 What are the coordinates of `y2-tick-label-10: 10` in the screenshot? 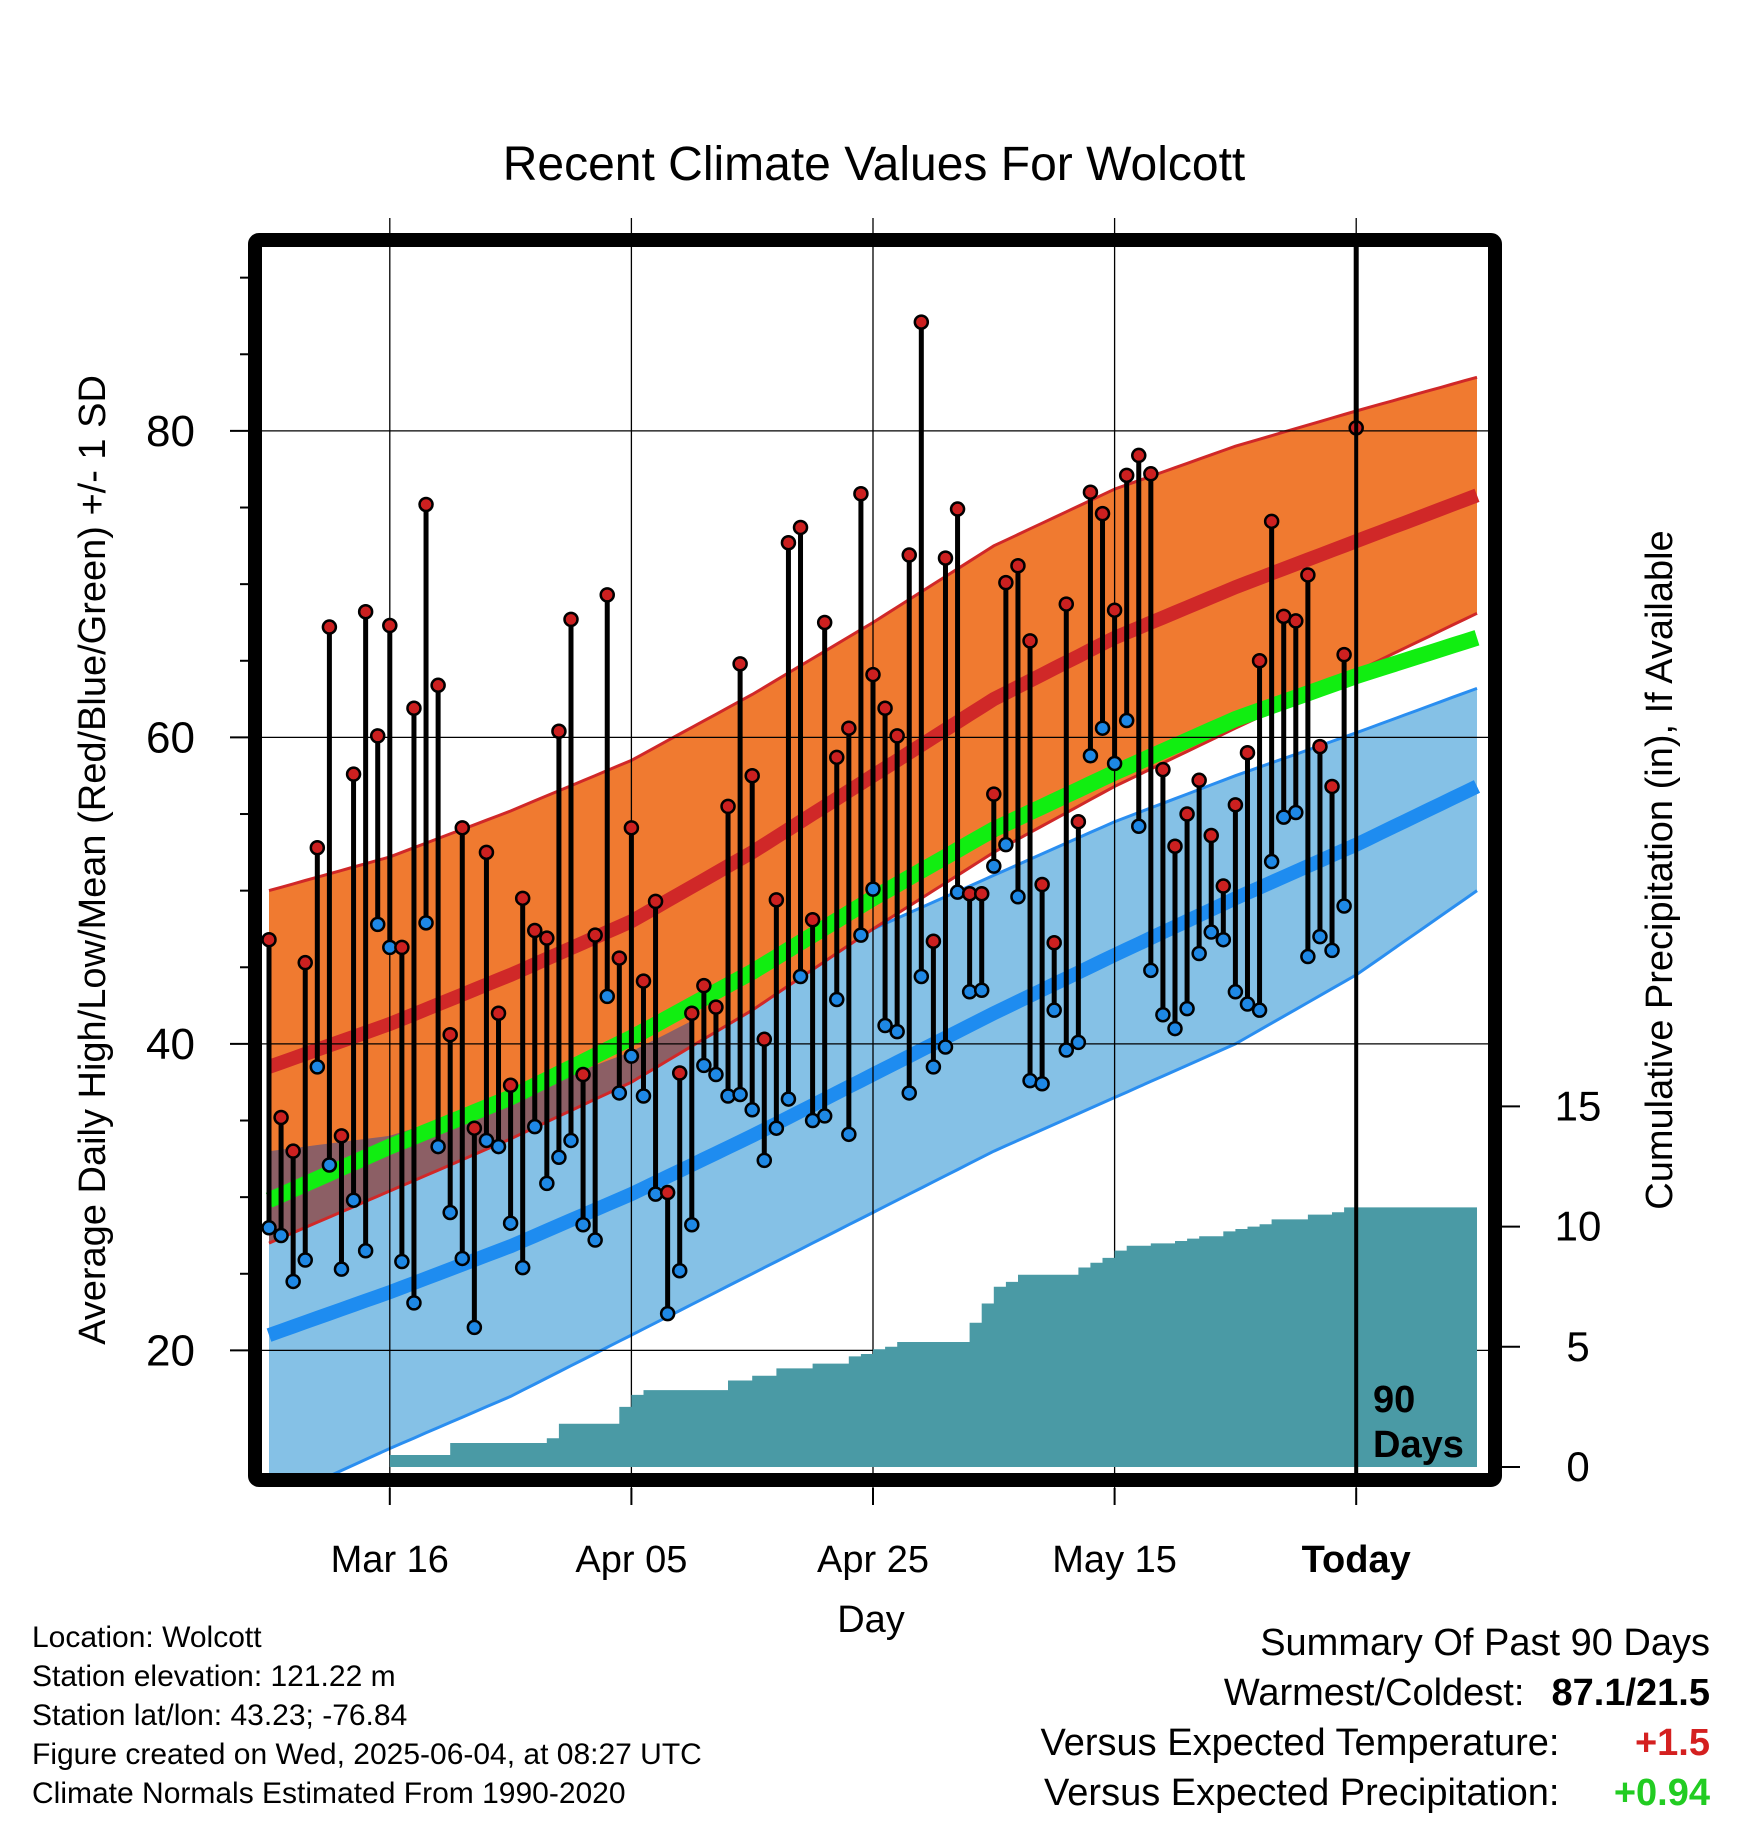 It's located at (1578, 1226).